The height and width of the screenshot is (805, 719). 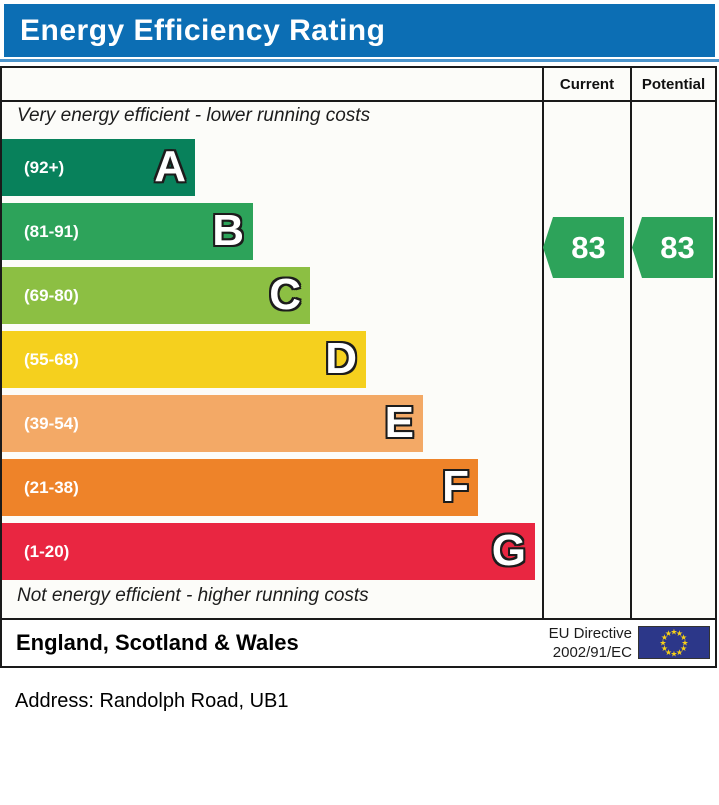 What do you see at coordinates (399, 422) in the screenshot?
I see `band-letter: E` at bounding box center [399, 422].